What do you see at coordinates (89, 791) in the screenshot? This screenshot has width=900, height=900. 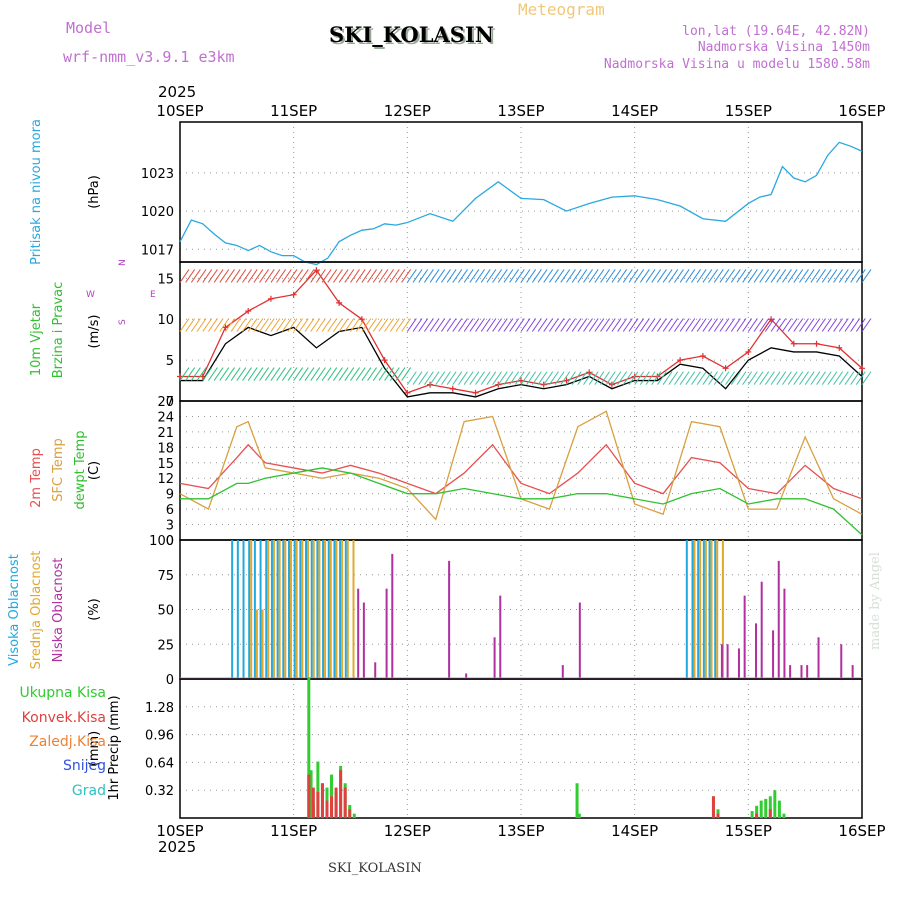 I see `precip-legend-item: Grad` at bounding box center [89, 791].